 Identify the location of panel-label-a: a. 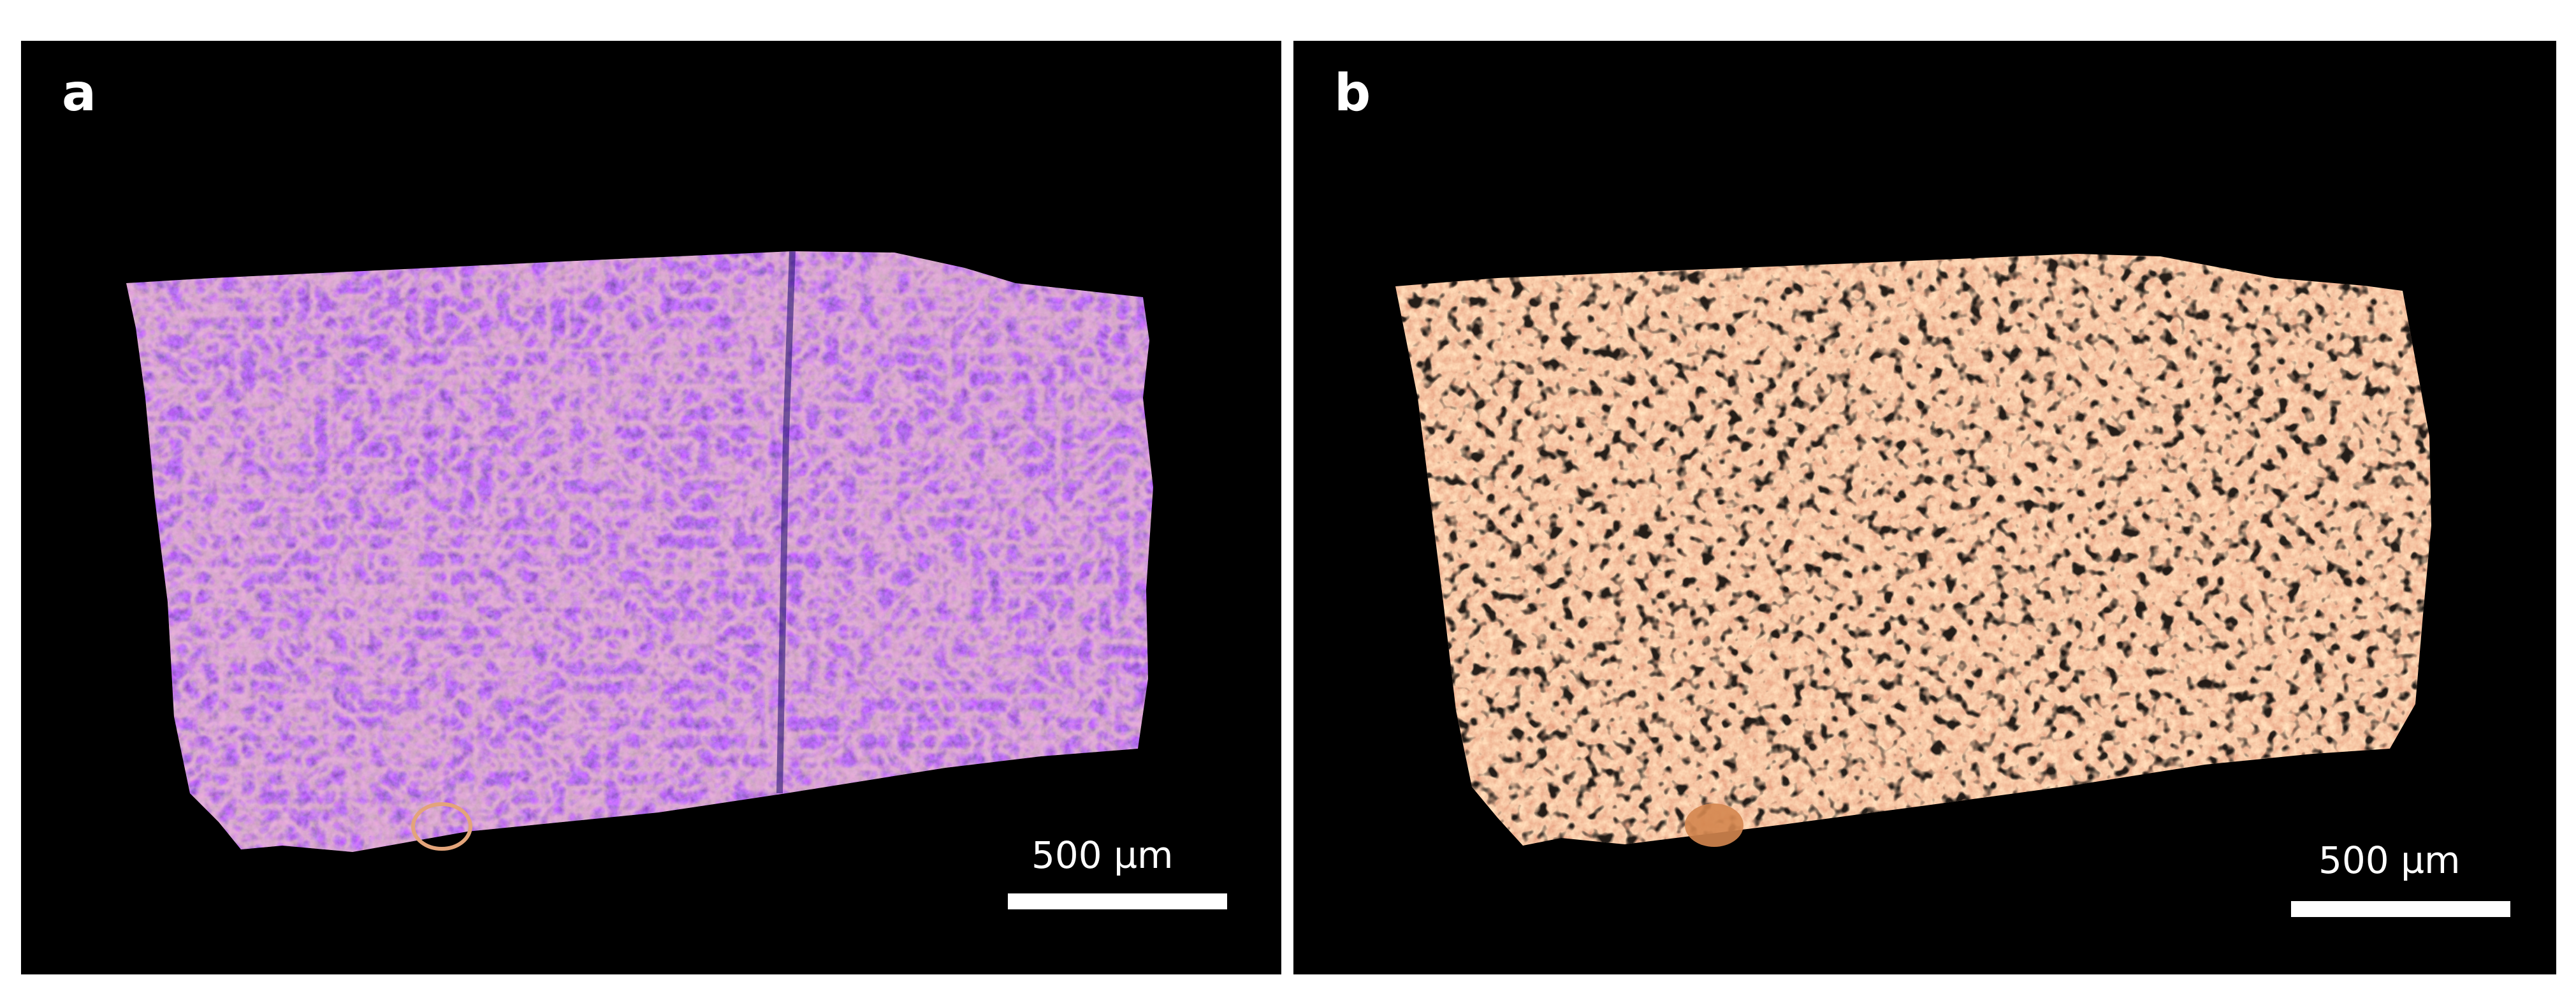
(79, 92).